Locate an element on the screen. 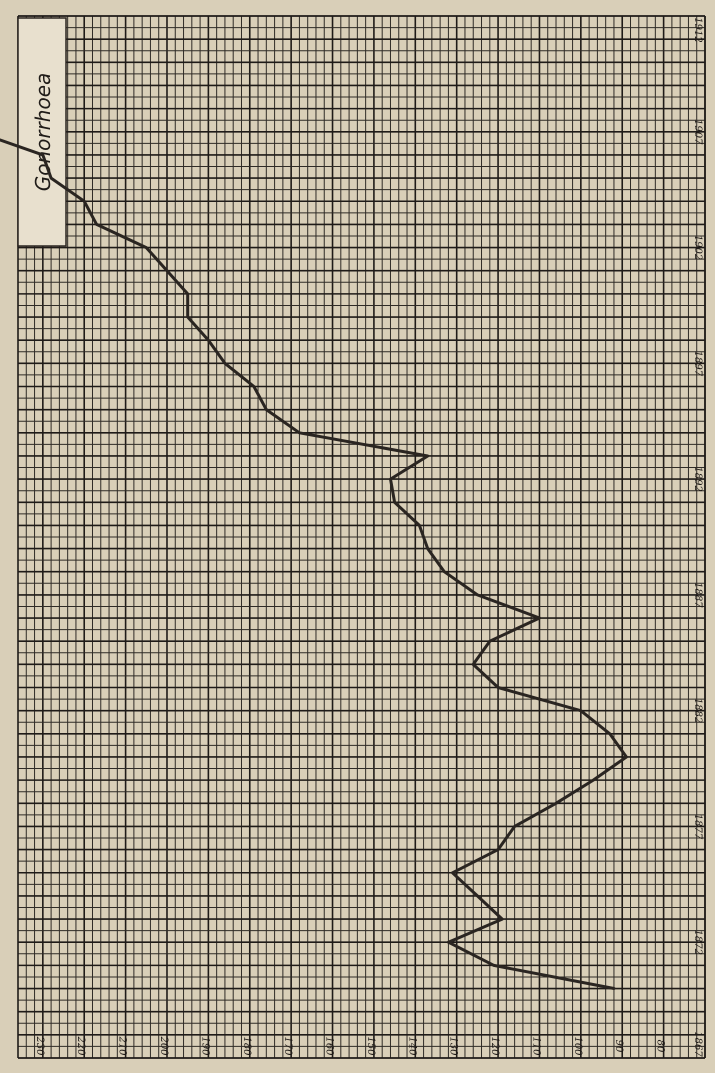  title-box: Gonorrhoea is located at coordinates (42, 132).